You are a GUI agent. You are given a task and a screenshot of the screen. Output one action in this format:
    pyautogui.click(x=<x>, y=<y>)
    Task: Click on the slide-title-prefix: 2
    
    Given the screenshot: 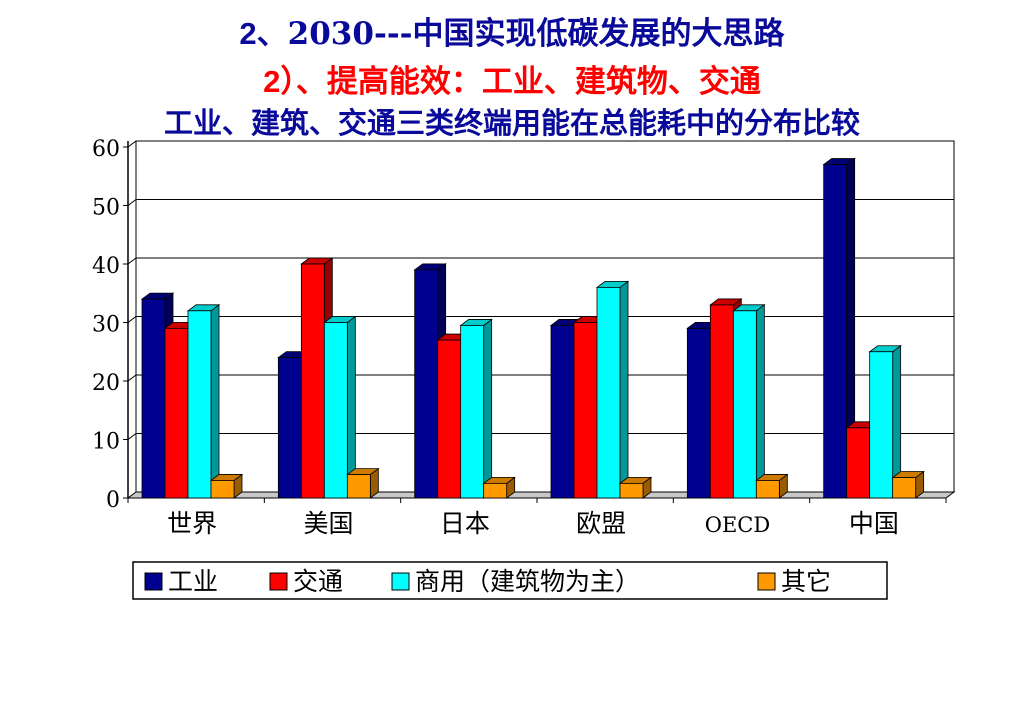 What is the action you would take?
    pyautogui.click(x=248, y=33)
    